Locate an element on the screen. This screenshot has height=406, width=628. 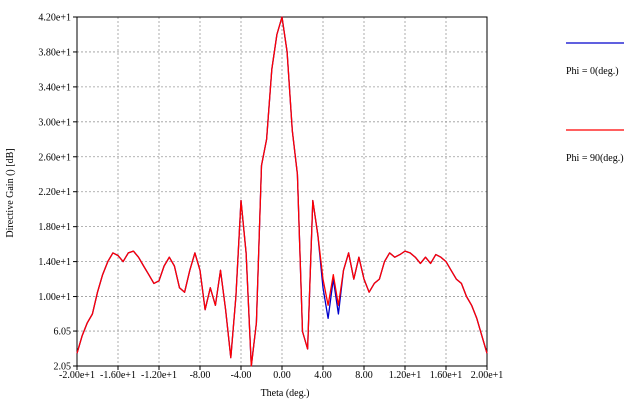
y-tick-label: 2.20e+1 is located at coordinates (54, 192).